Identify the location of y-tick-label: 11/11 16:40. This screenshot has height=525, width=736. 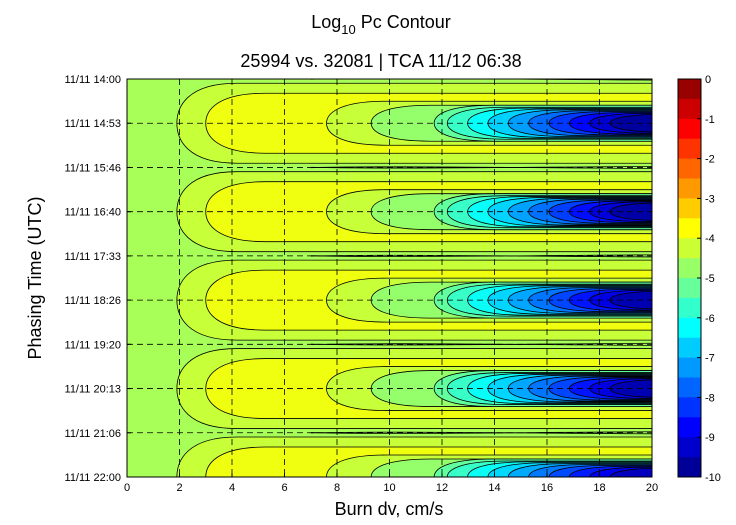
(93, 213).